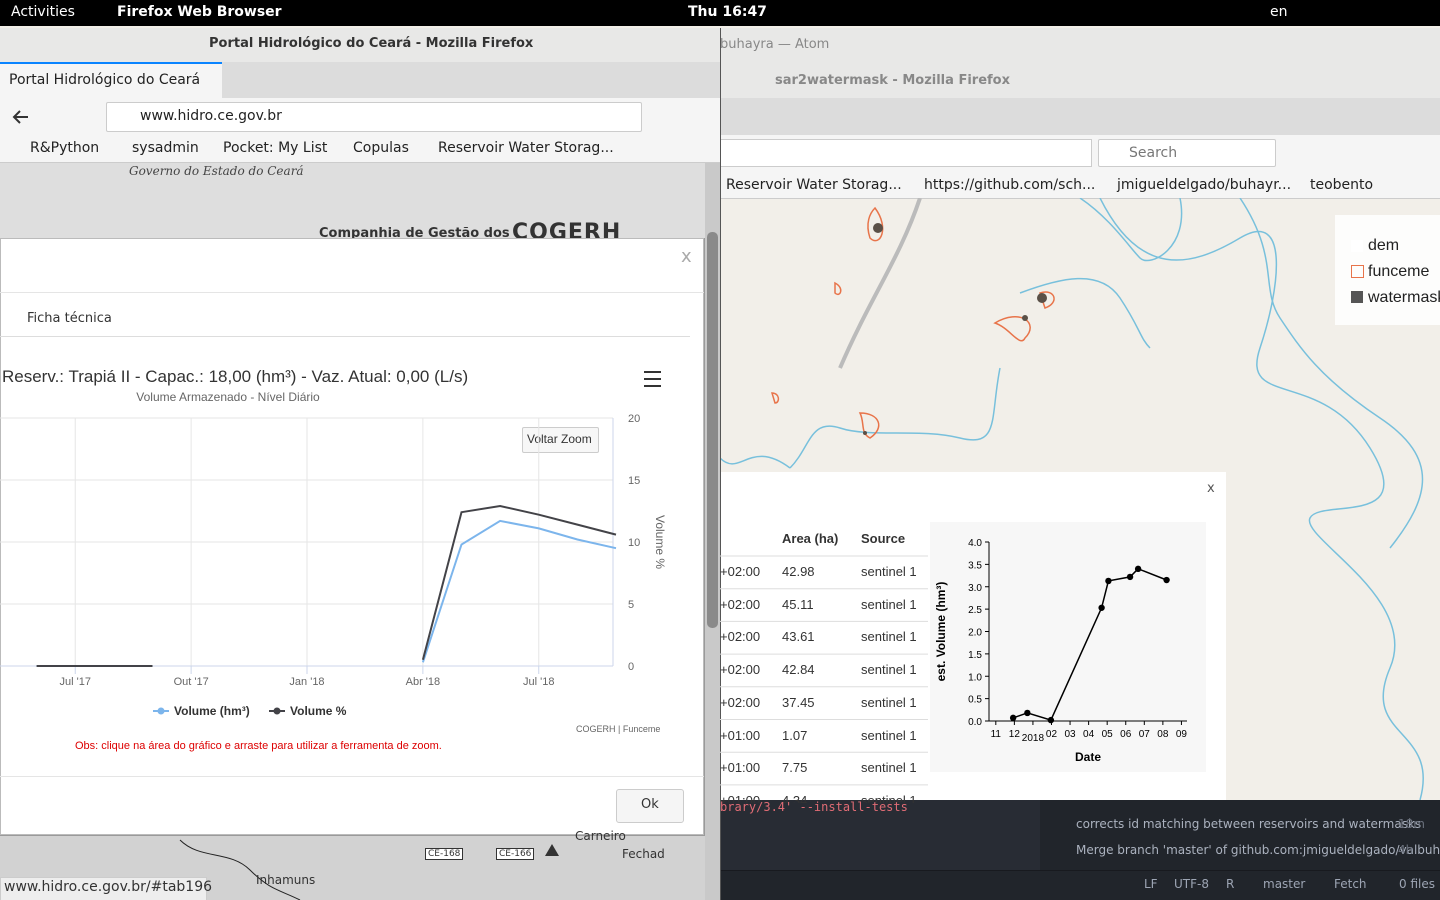  What do you see at coordinates (775, 44) in the screenshot?
I see `atom-title: buhayra — Atom` at bounding box center [775, 44].